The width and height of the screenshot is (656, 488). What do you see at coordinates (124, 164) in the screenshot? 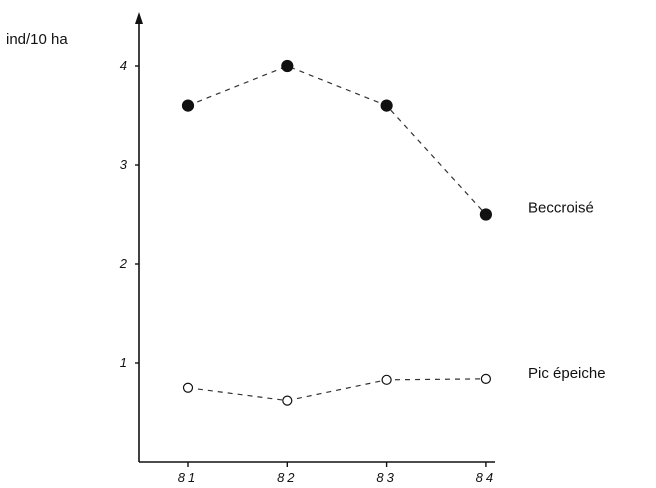
I see `y-tick-label: 3` at bounding box center [124, 164].